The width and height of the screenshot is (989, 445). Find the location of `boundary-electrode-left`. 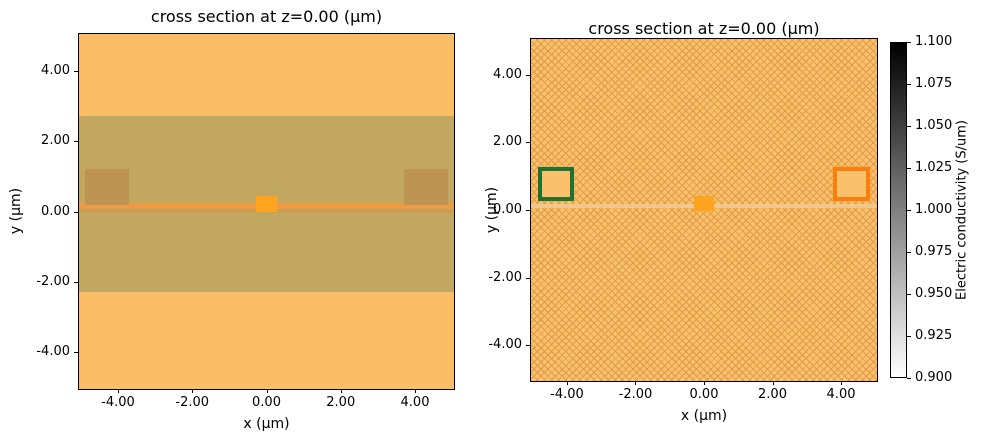

boundary-electrode-left is located at coordinates (556, 183).